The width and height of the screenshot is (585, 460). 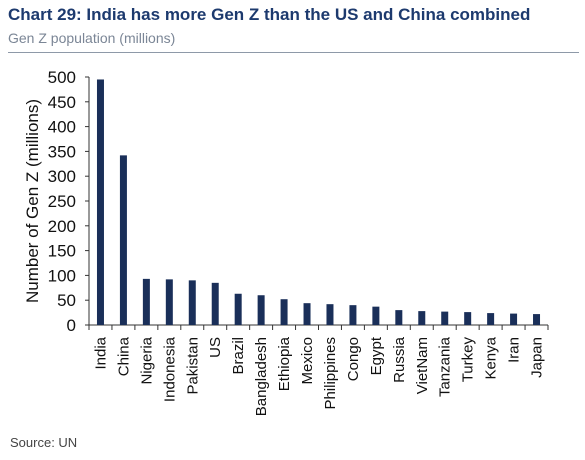 What do you see at coordinates (445, 366) in the screenshot?
I see `x-tick-label: Tanzania` at bounding box center [445, 366].